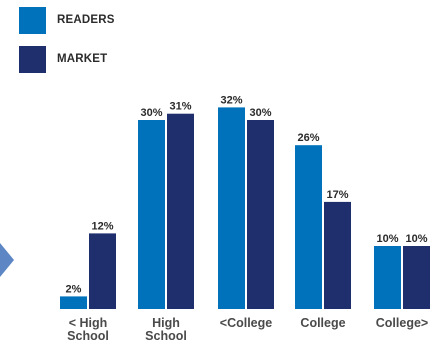 This screenshot has height=344, width=442. I want to click on legend-swatch-market, so click(32, 59).